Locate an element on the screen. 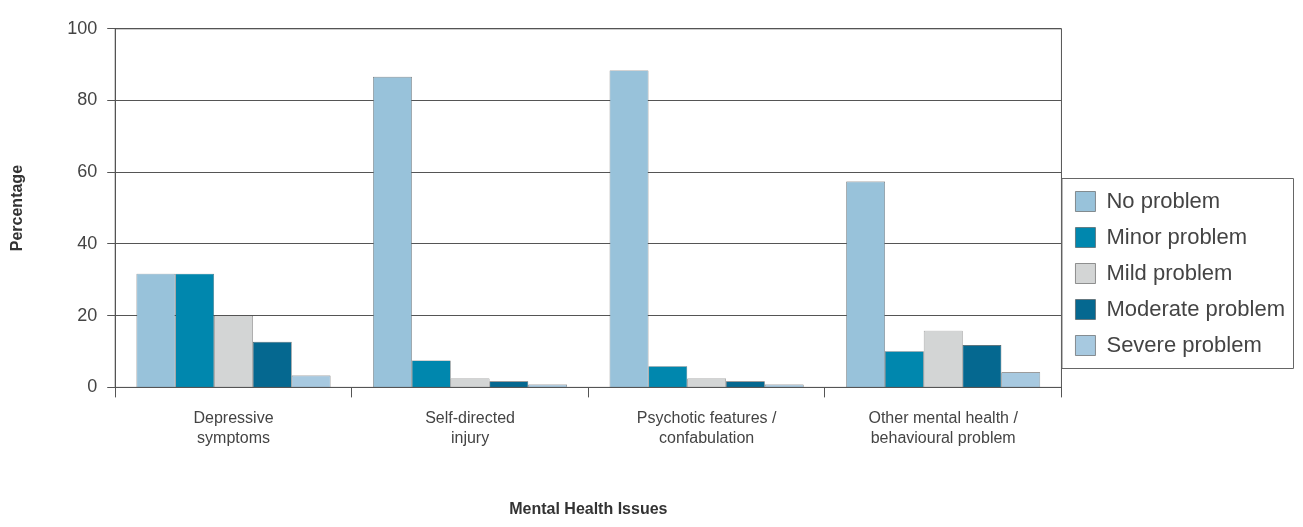  legend-label: No problem is located at coordinates (1163, 200).